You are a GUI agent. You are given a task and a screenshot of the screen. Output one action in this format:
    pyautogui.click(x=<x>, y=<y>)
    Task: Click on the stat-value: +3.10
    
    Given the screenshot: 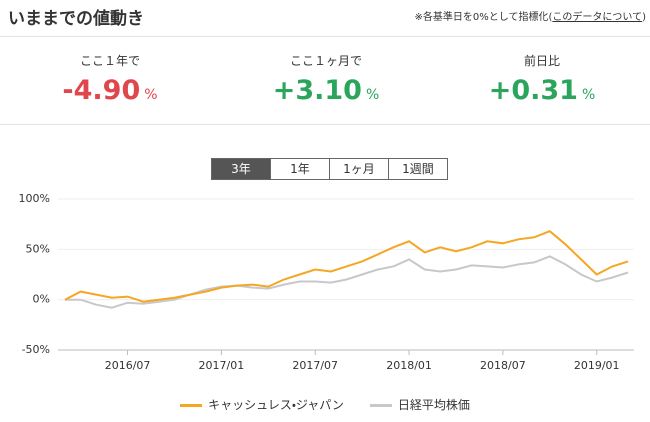 What is the action you would take?
    pyautogui.click(x=317, y=90)
    